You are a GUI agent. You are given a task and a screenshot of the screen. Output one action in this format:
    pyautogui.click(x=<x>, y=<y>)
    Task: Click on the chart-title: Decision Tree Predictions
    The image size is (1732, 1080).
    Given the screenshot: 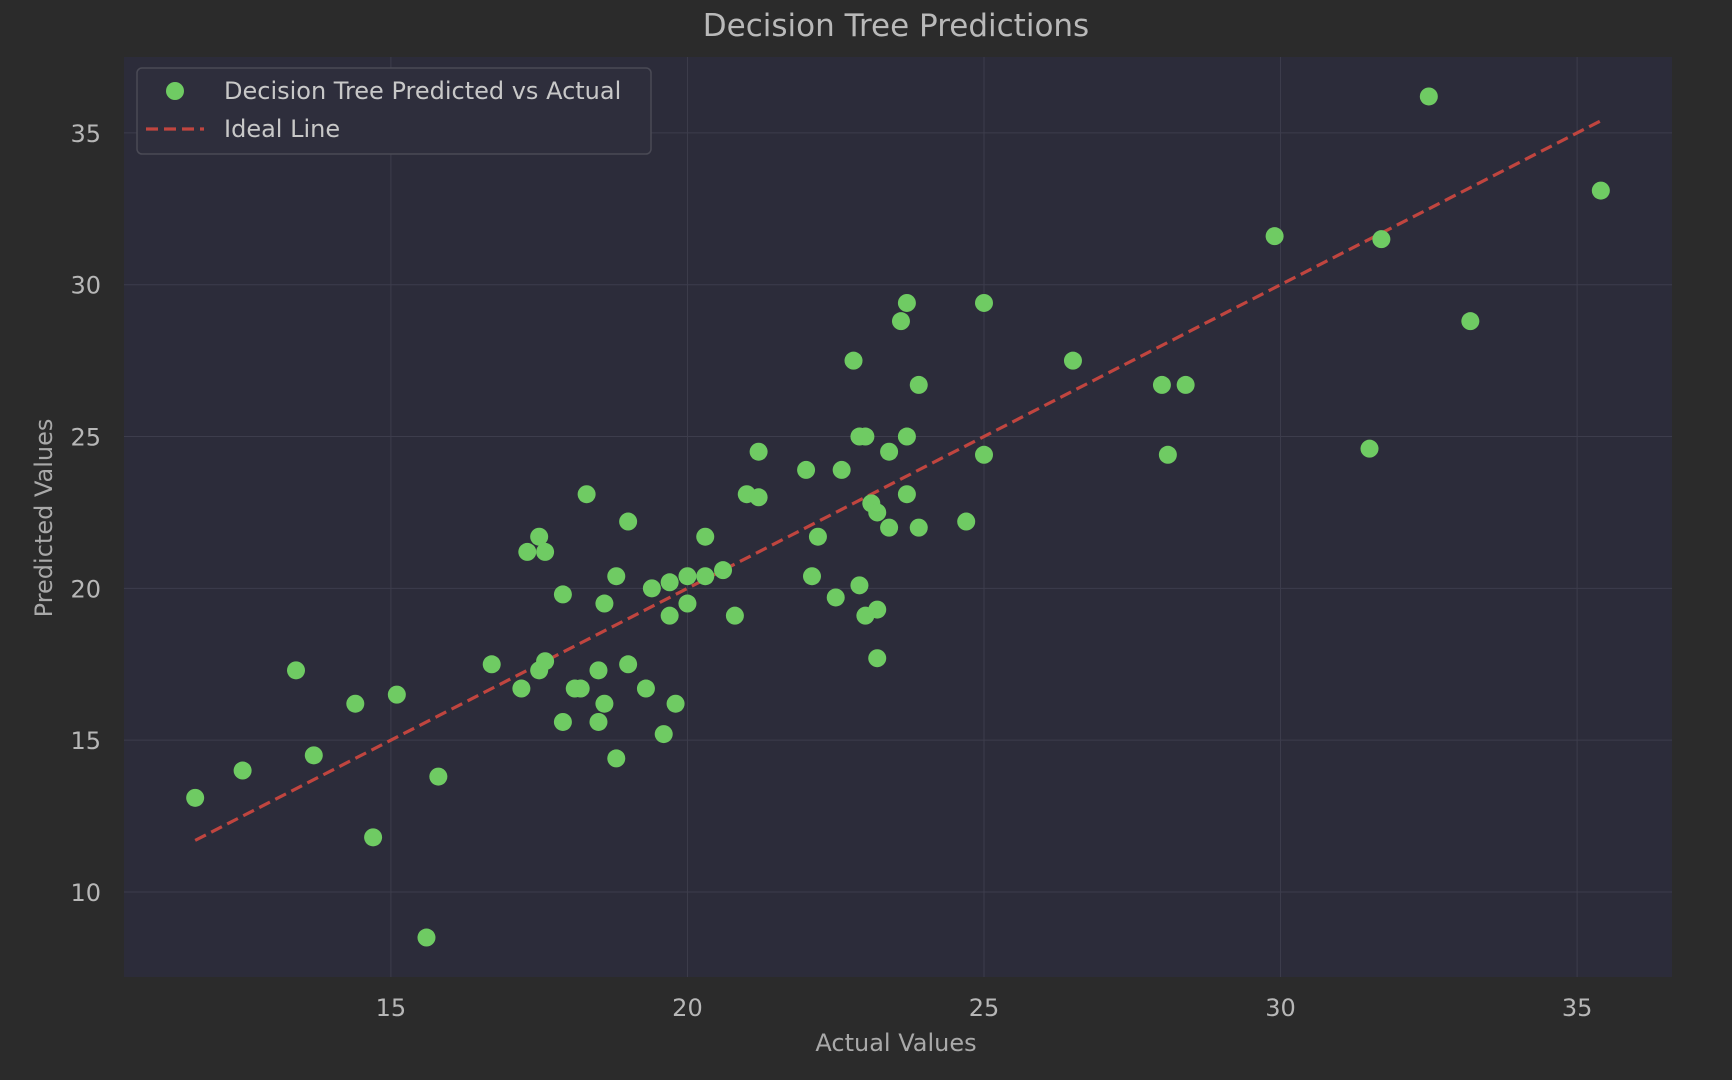 What is the action you would take?
    pyautogui.click(x=896, y=26)
    